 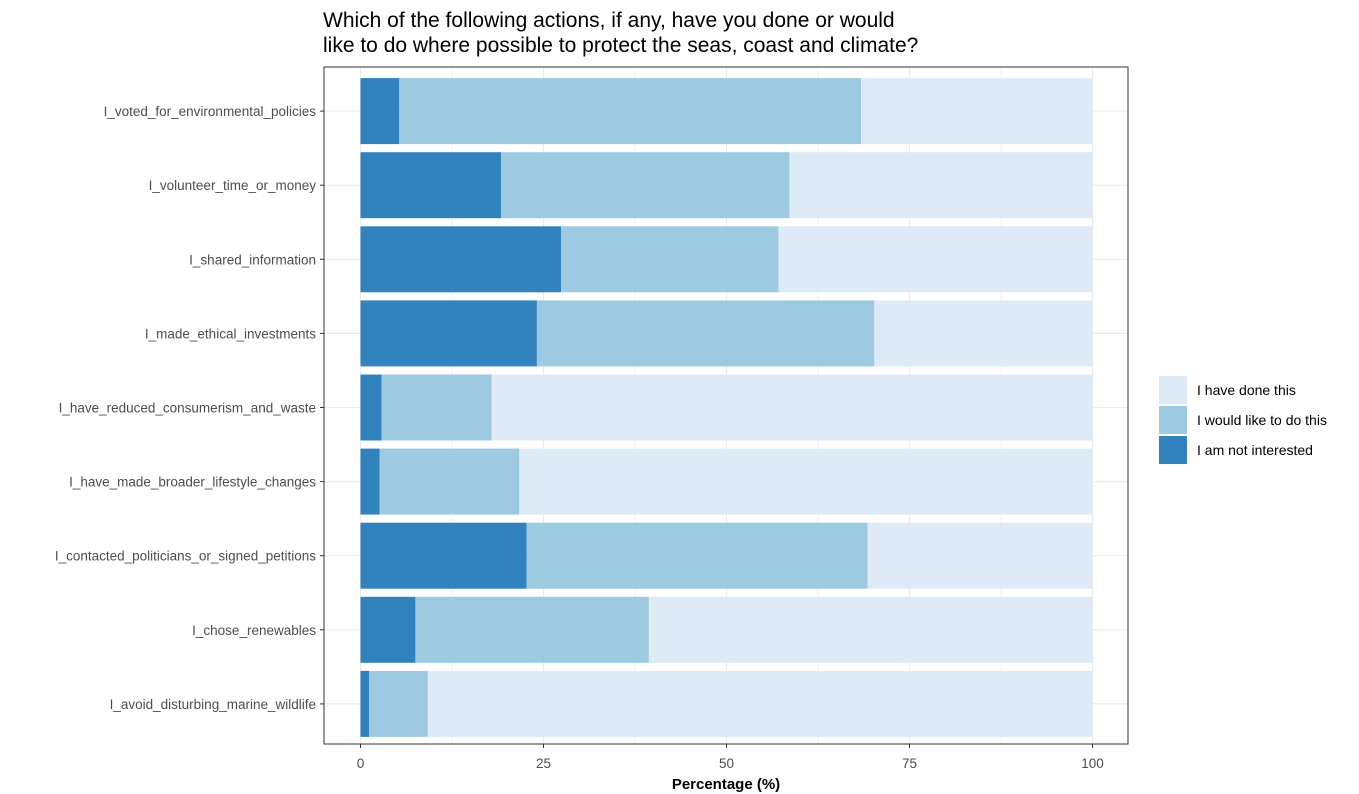 I want to click on category-label: I_chose_renewables, so click(x=254, y=630).